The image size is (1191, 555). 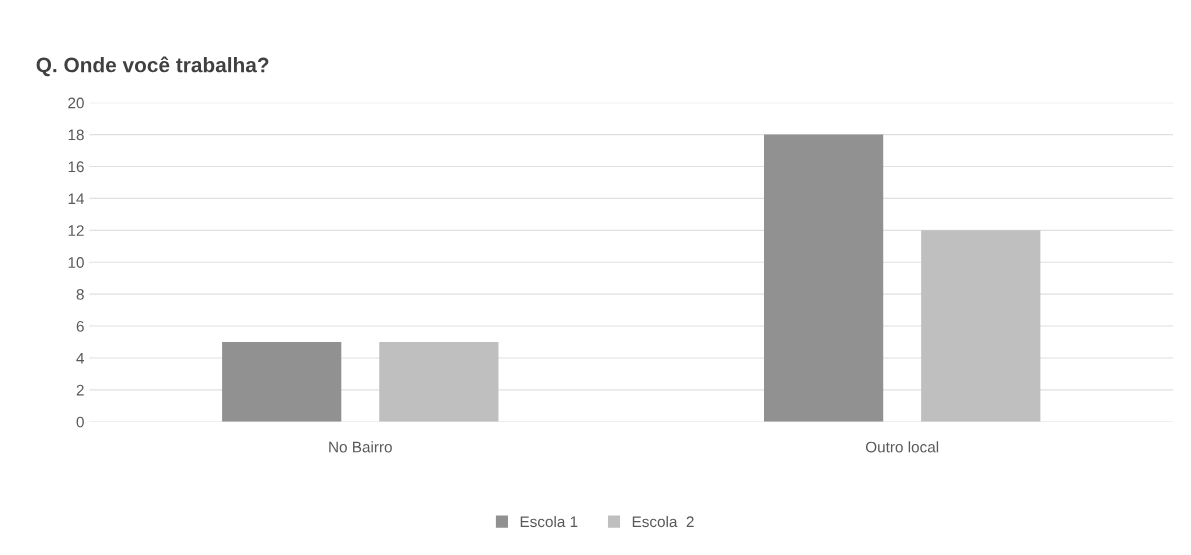 I want to click on chart-title: Q. Onde você trabalha?, so click(x=152, y=66).